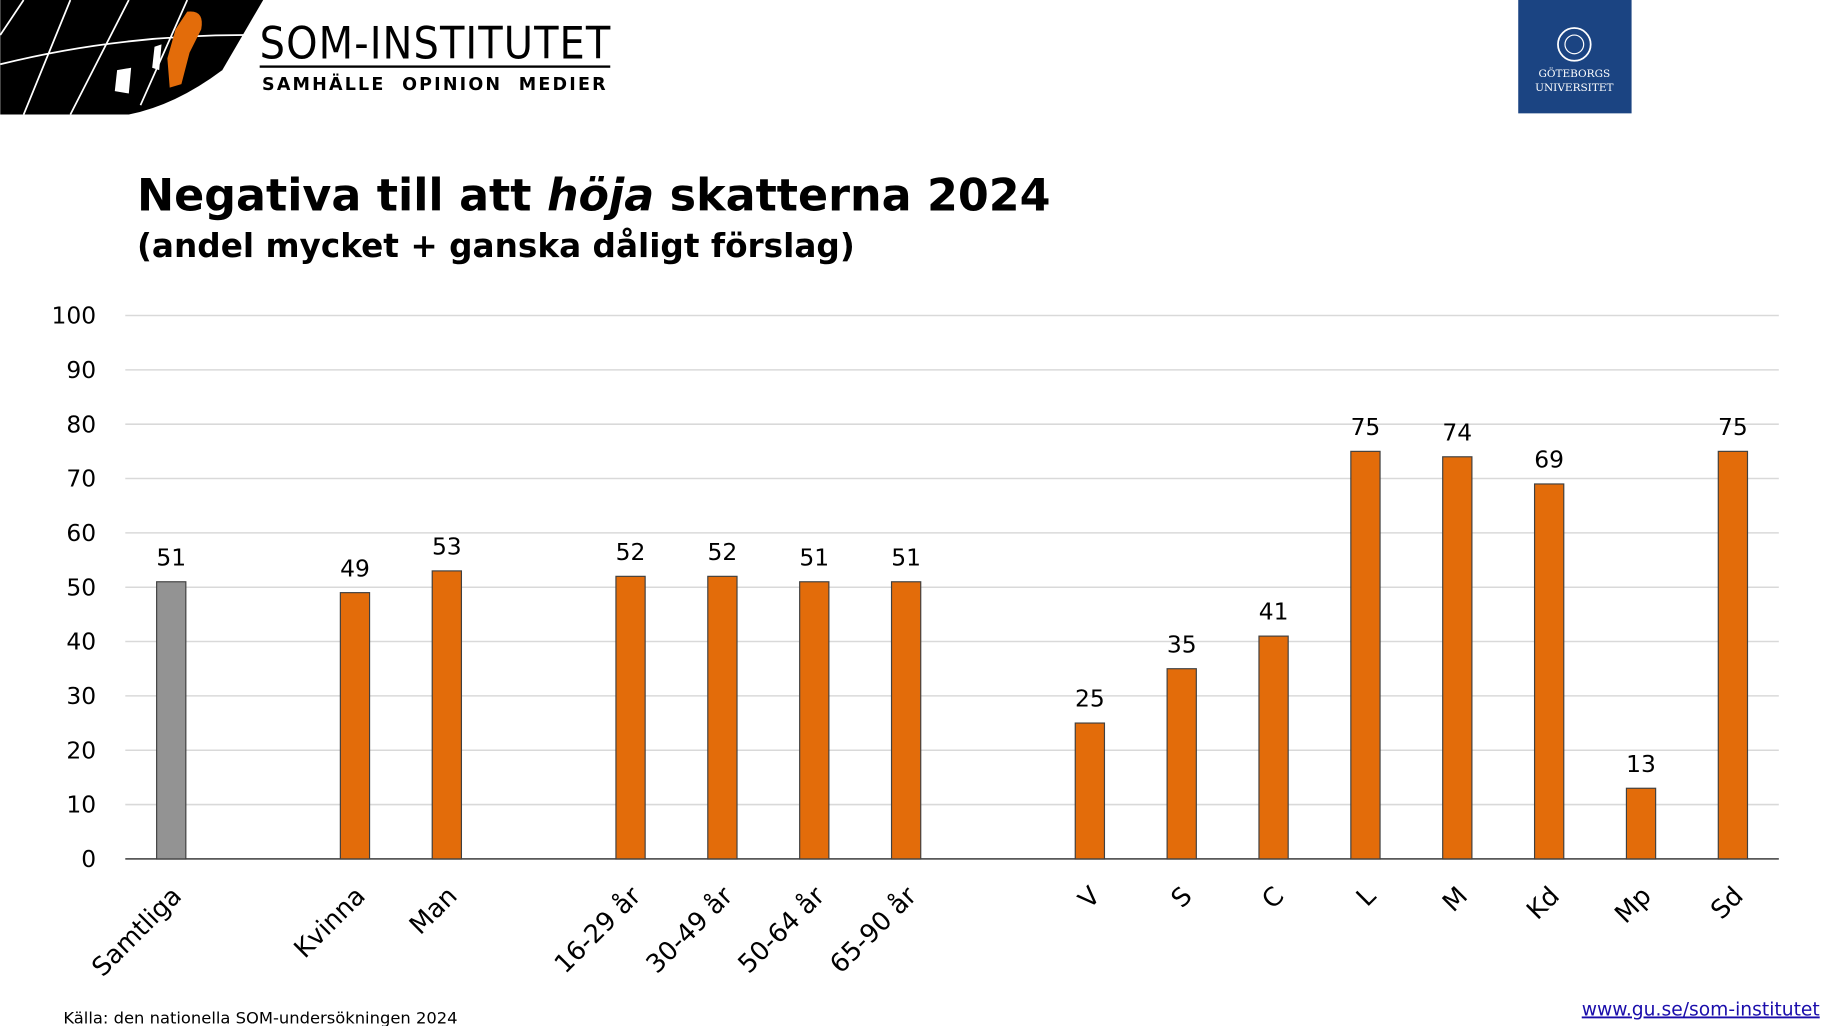 The image size is (1827, 1030). What do you see at coordinates (1549, 460) in the screenshot?
I see `data-label: 69` at bounding box center [1549, 460].